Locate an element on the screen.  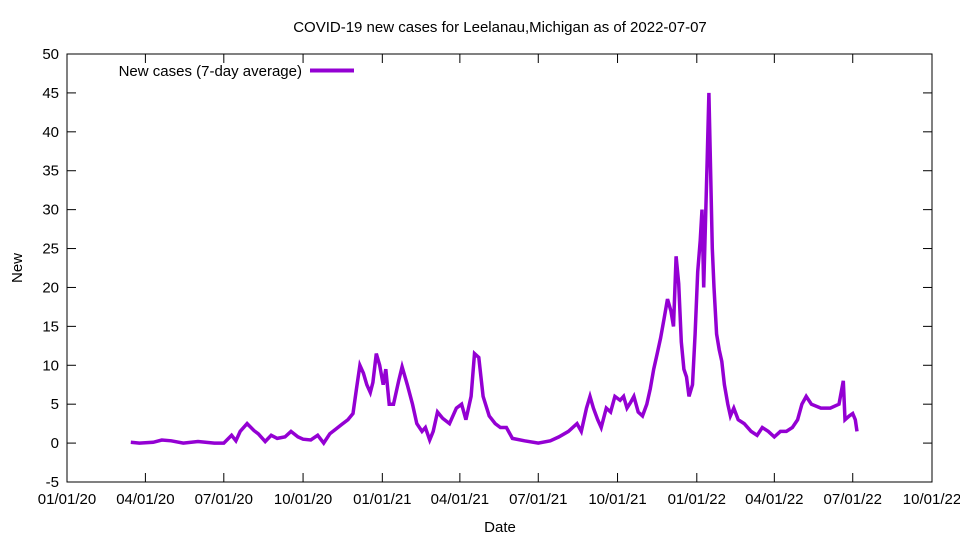
y-tick-label: 20 is located at coordinates (50, 287).